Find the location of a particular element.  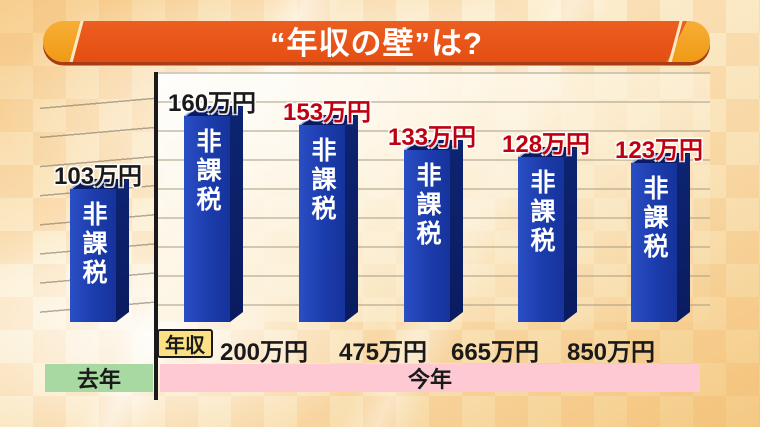

income-axis-label: 年収 is located at coordinates (185, 346).